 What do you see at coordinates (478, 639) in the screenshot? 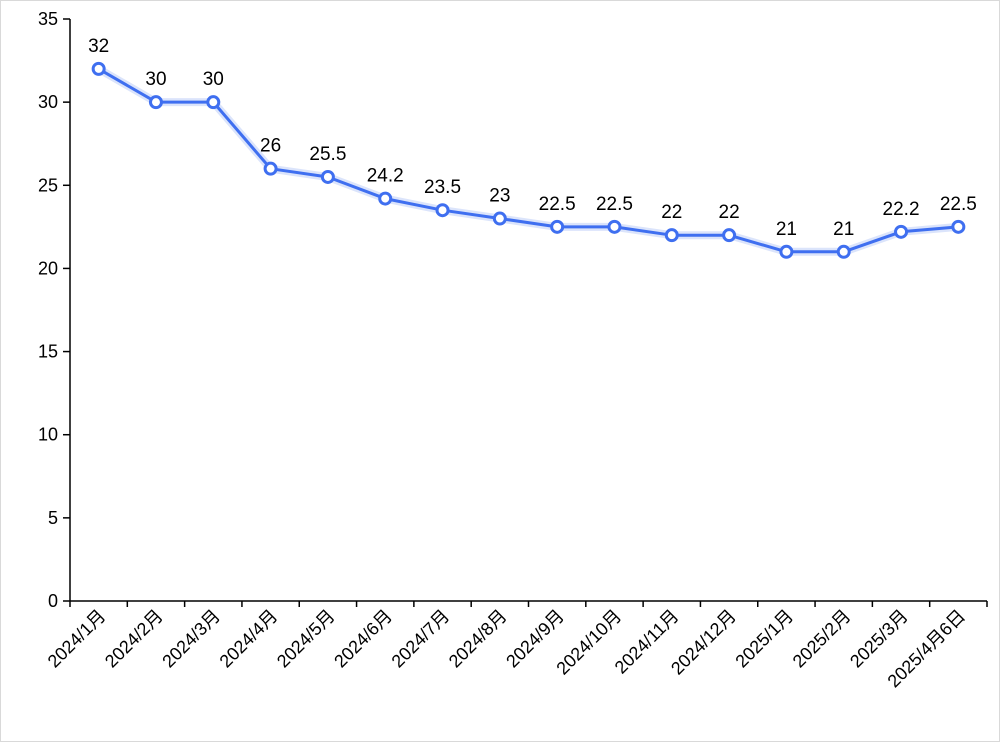
I see `x-tick-label: 2024/8月` at bounding box center [478, 639].